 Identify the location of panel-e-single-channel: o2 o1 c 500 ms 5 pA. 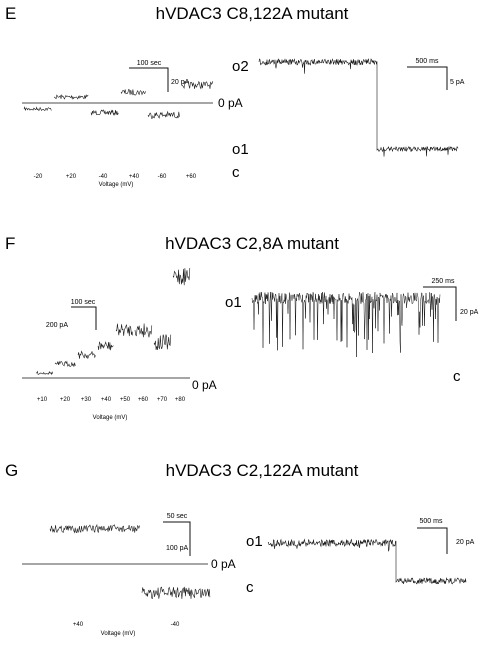
(348, 119).